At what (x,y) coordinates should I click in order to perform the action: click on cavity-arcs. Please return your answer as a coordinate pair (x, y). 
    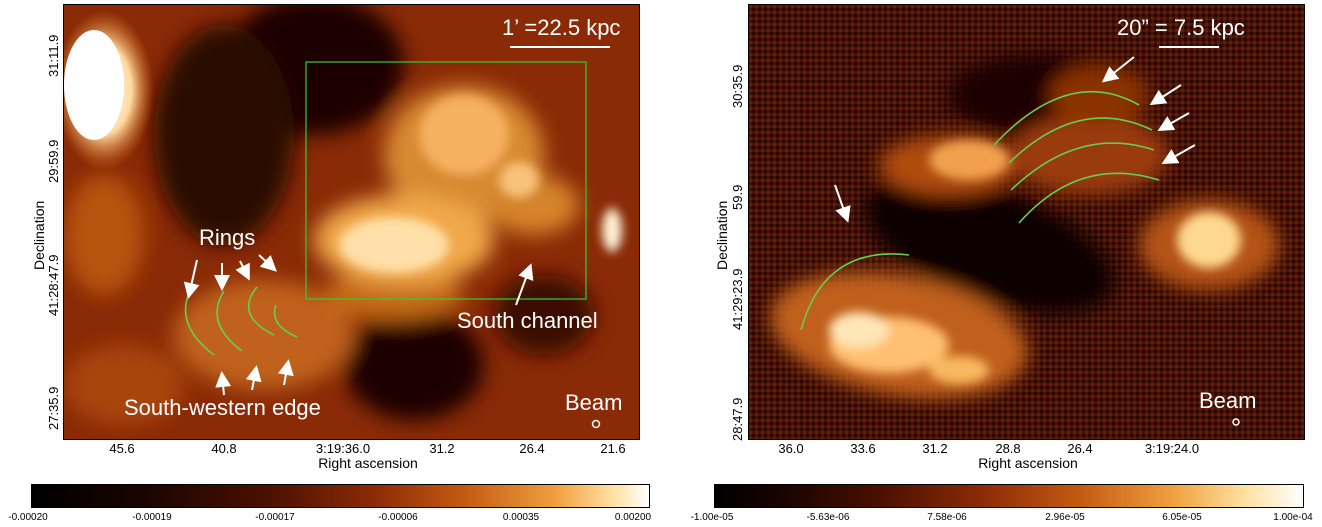
    Looking at the image, I should click on (980, 210).